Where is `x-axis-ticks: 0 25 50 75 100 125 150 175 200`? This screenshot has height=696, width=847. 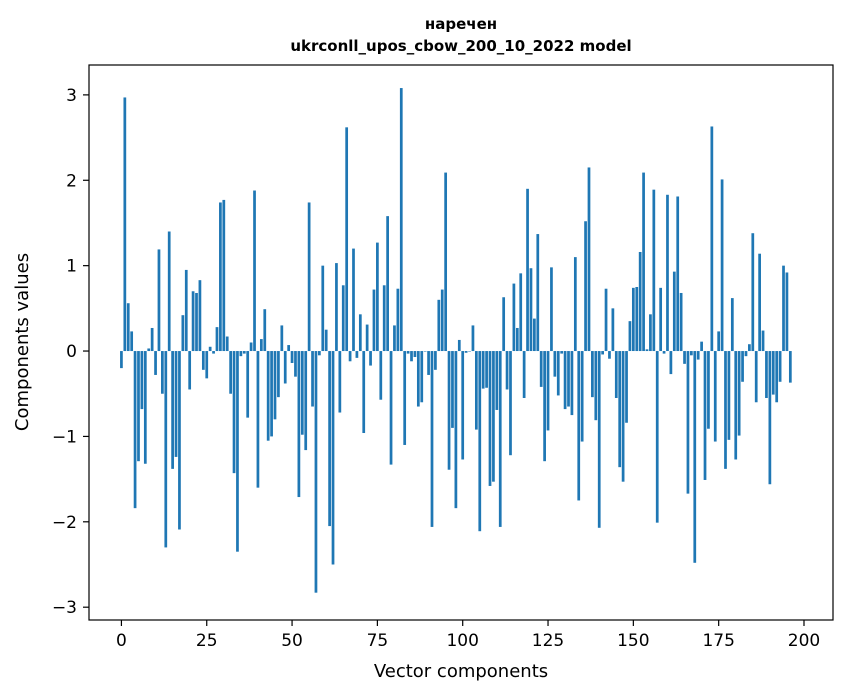 x-axis-ticks: 0 25 50 75 100 125 150 175 200 is located at coordinates (468, 635).